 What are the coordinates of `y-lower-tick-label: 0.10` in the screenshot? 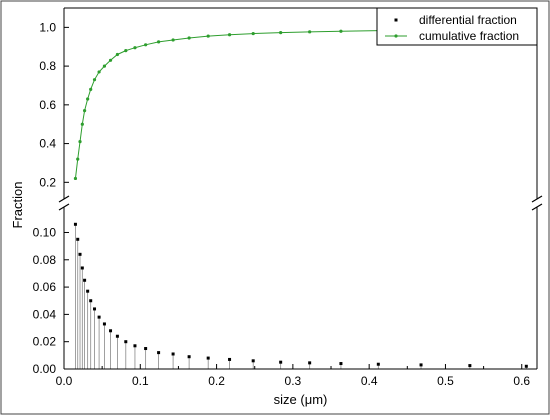 It's located at (45, 232).